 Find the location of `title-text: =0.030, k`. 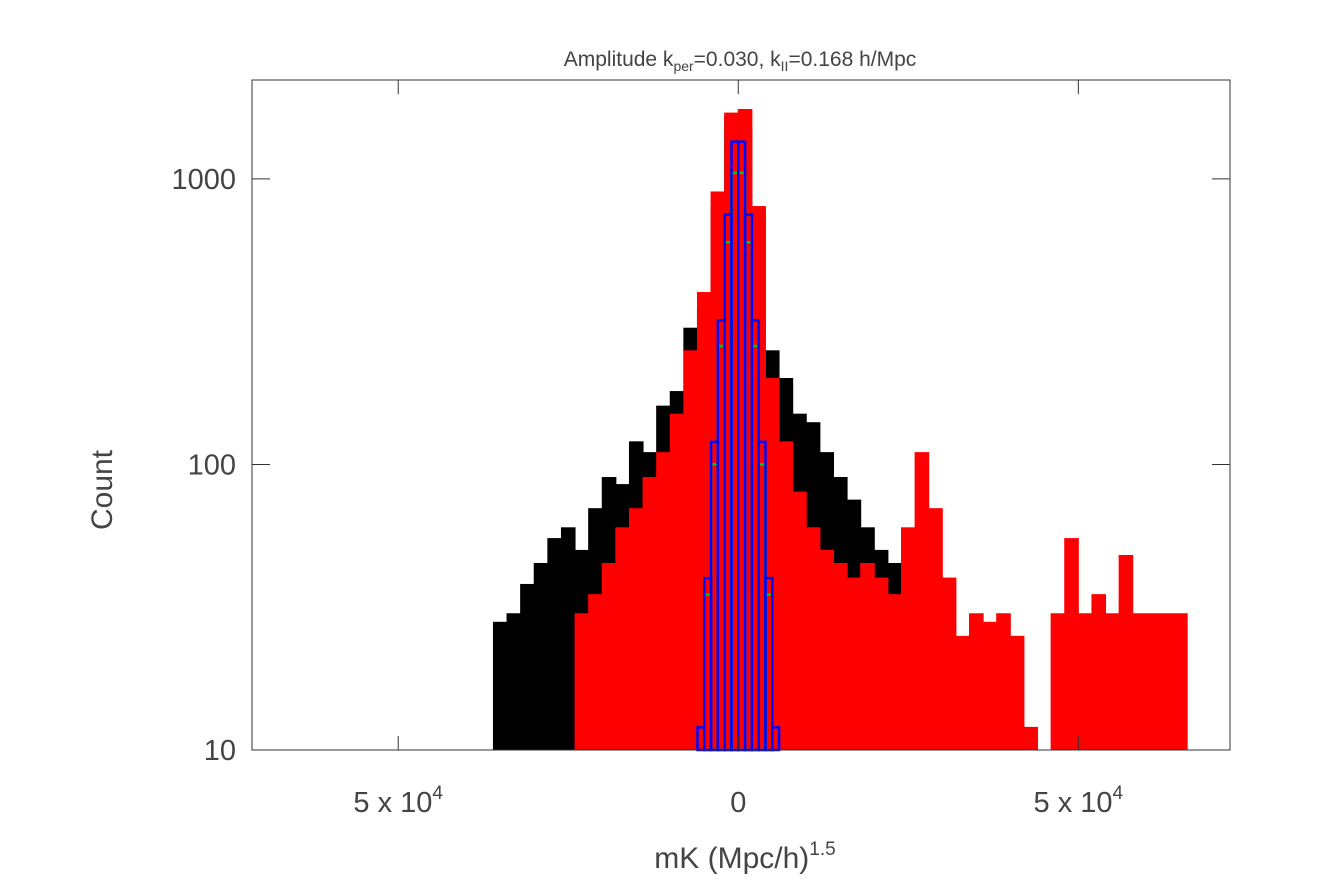

title-text: =0.030, k is located at coordinates (737, 59).